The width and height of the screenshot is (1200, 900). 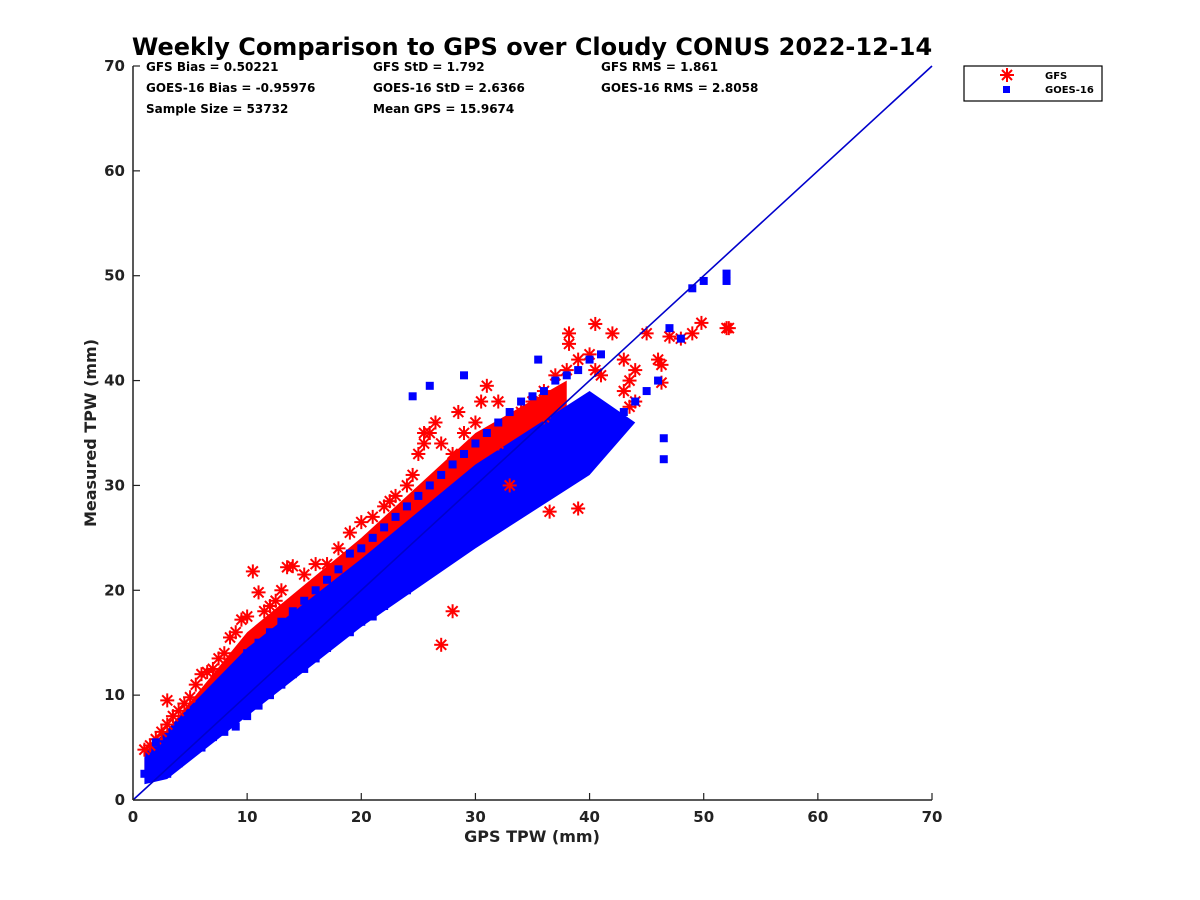 What do you see at coordinates (114, 695) in the screenshot?
I see `y-tick-label: 10` at bounding box center [114, 695].